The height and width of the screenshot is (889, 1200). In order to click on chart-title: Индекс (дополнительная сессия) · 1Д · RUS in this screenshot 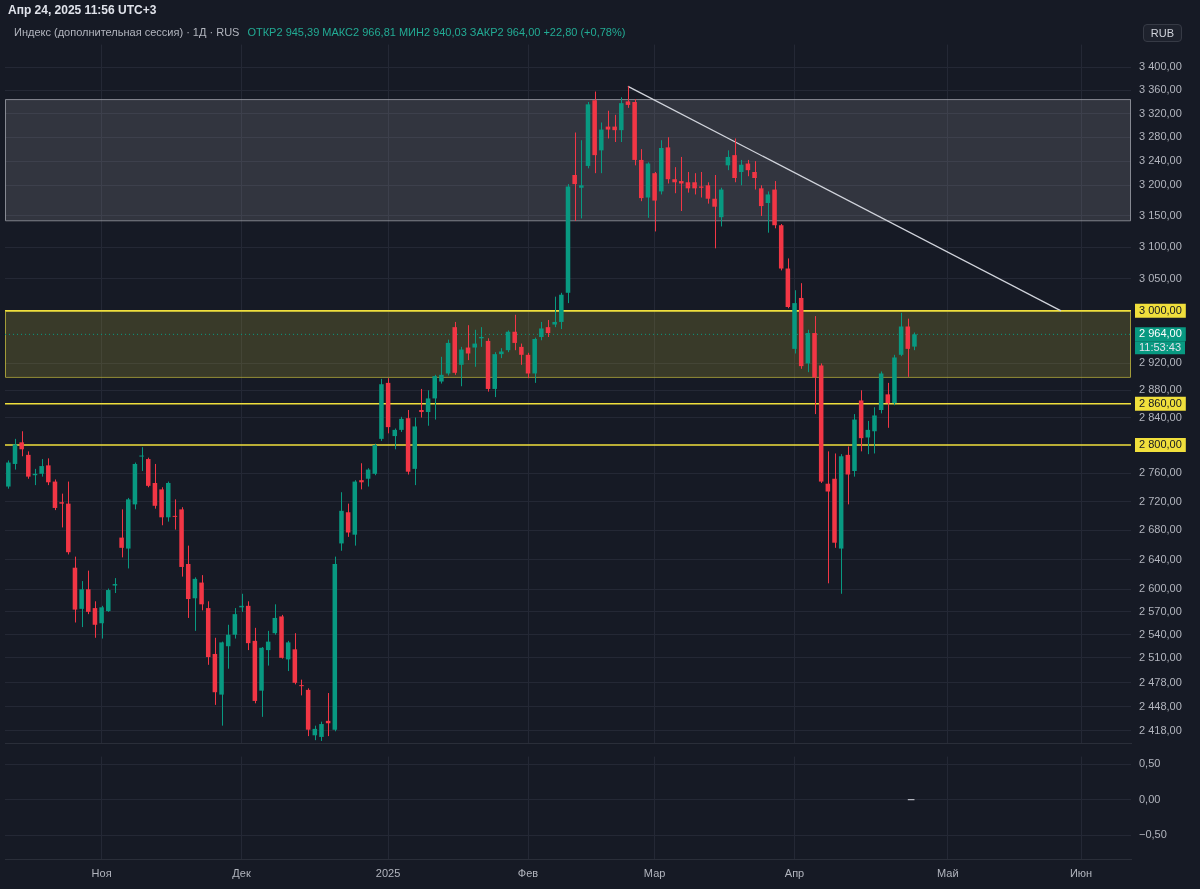, I will do `click(127, 32)`.